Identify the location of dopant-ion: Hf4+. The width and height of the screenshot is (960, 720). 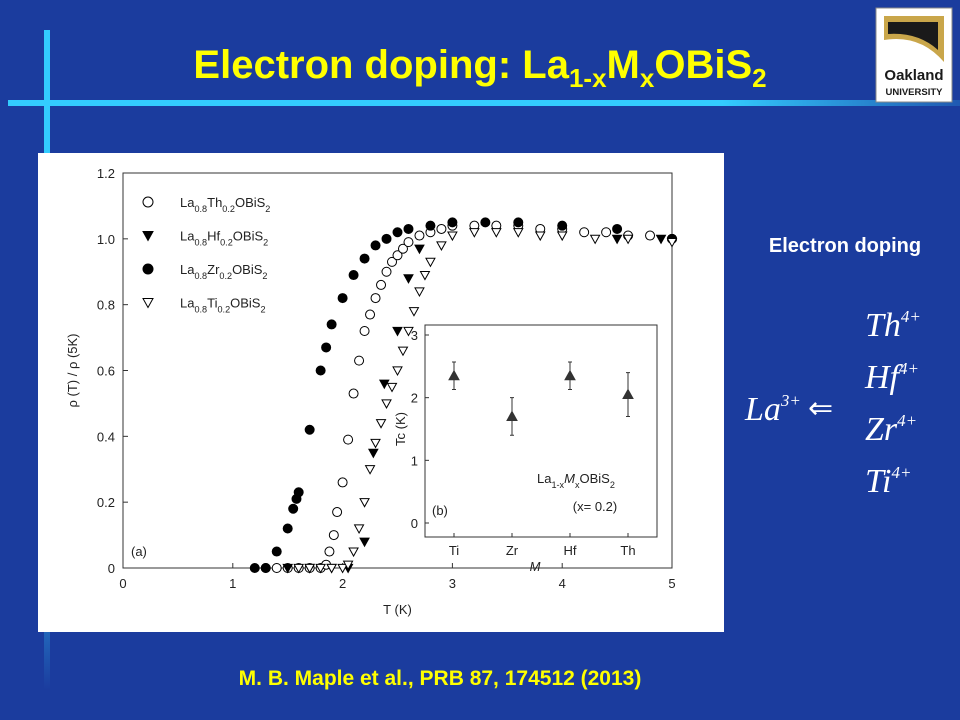
(891, 377).